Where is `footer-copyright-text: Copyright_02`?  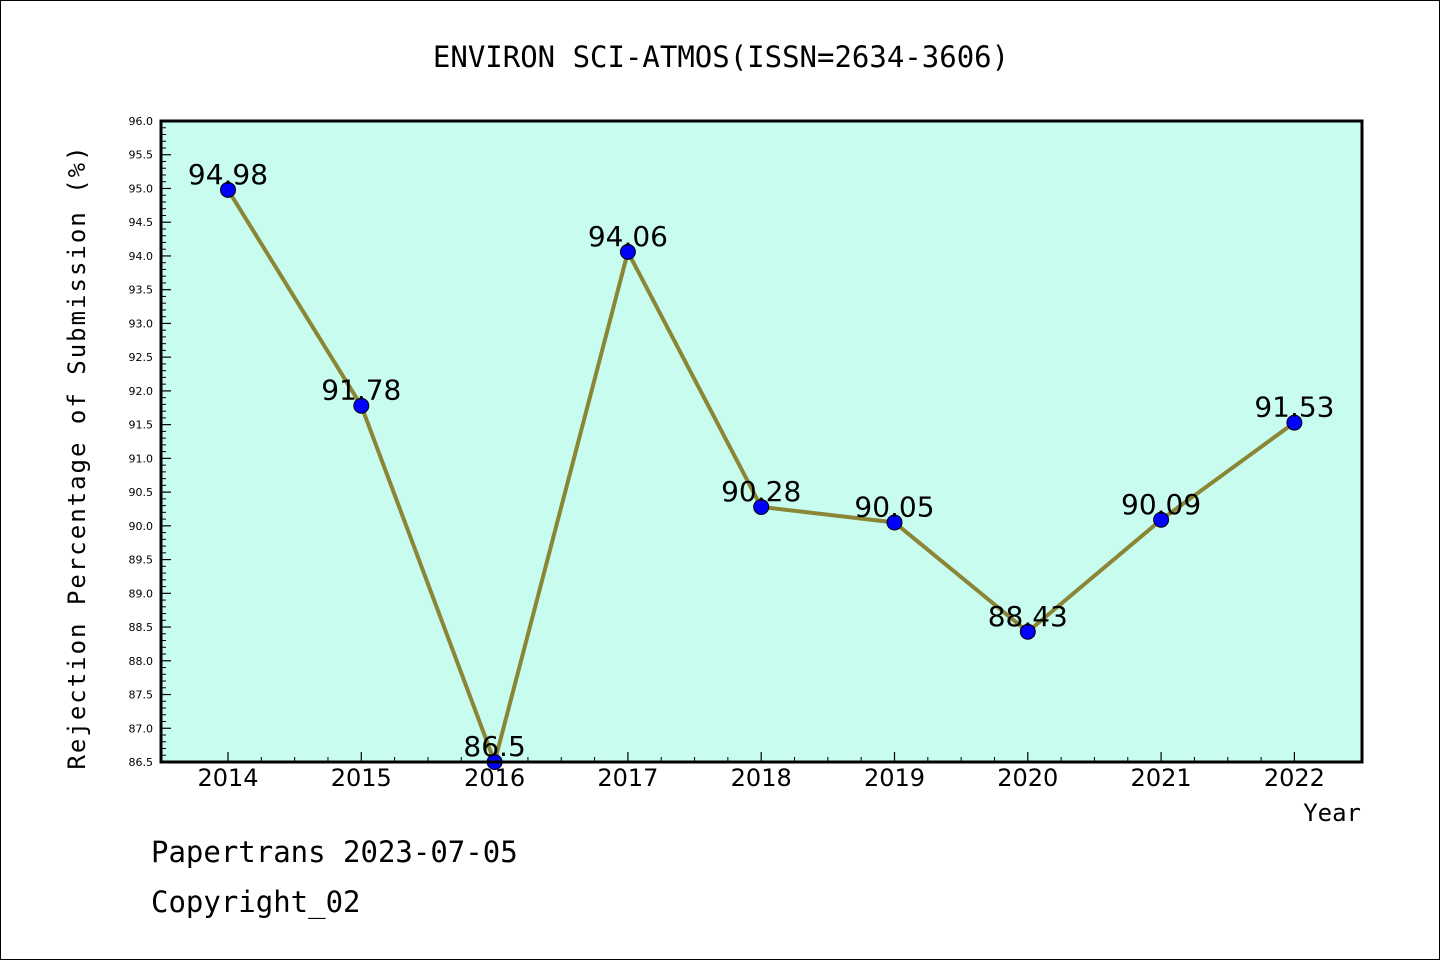
footer-copyright-text: Copyright_02 is located at coordinates (256, 902).